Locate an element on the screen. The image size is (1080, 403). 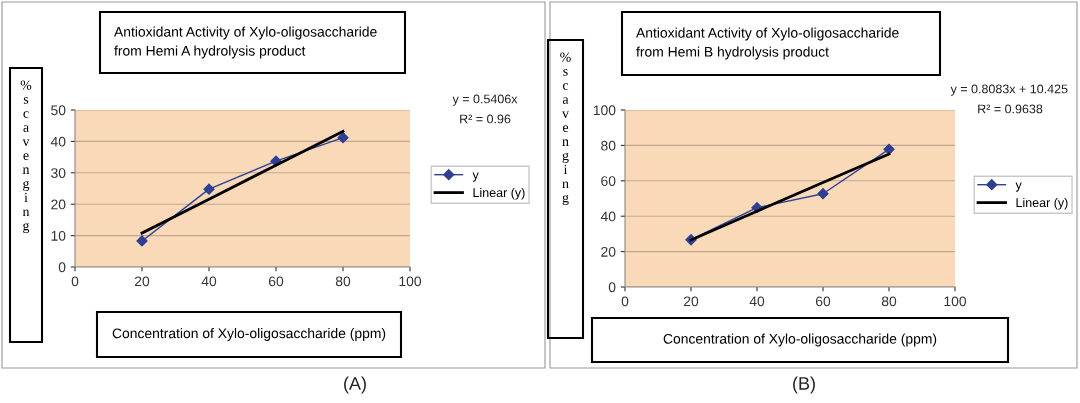
y-tick-label: 80 is located at coordinates (608, 145).